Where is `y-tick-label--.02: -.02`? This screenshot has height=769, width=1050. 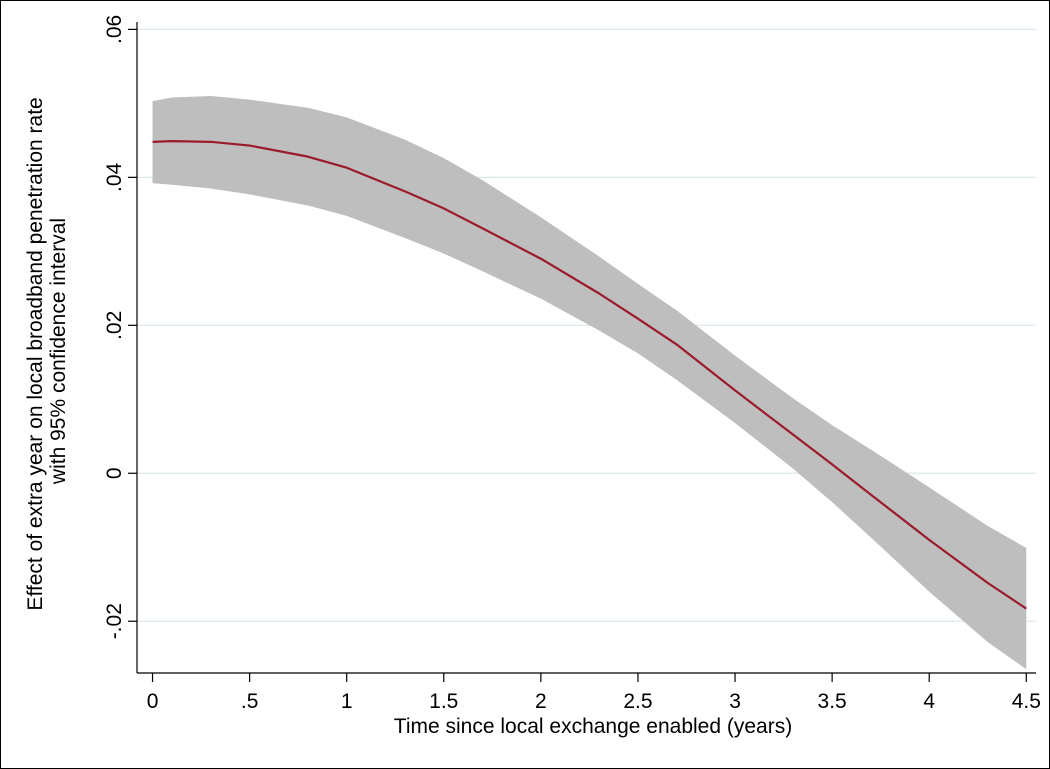
y-tick-label--.02: -.02 is located at coordinates (114, 621).